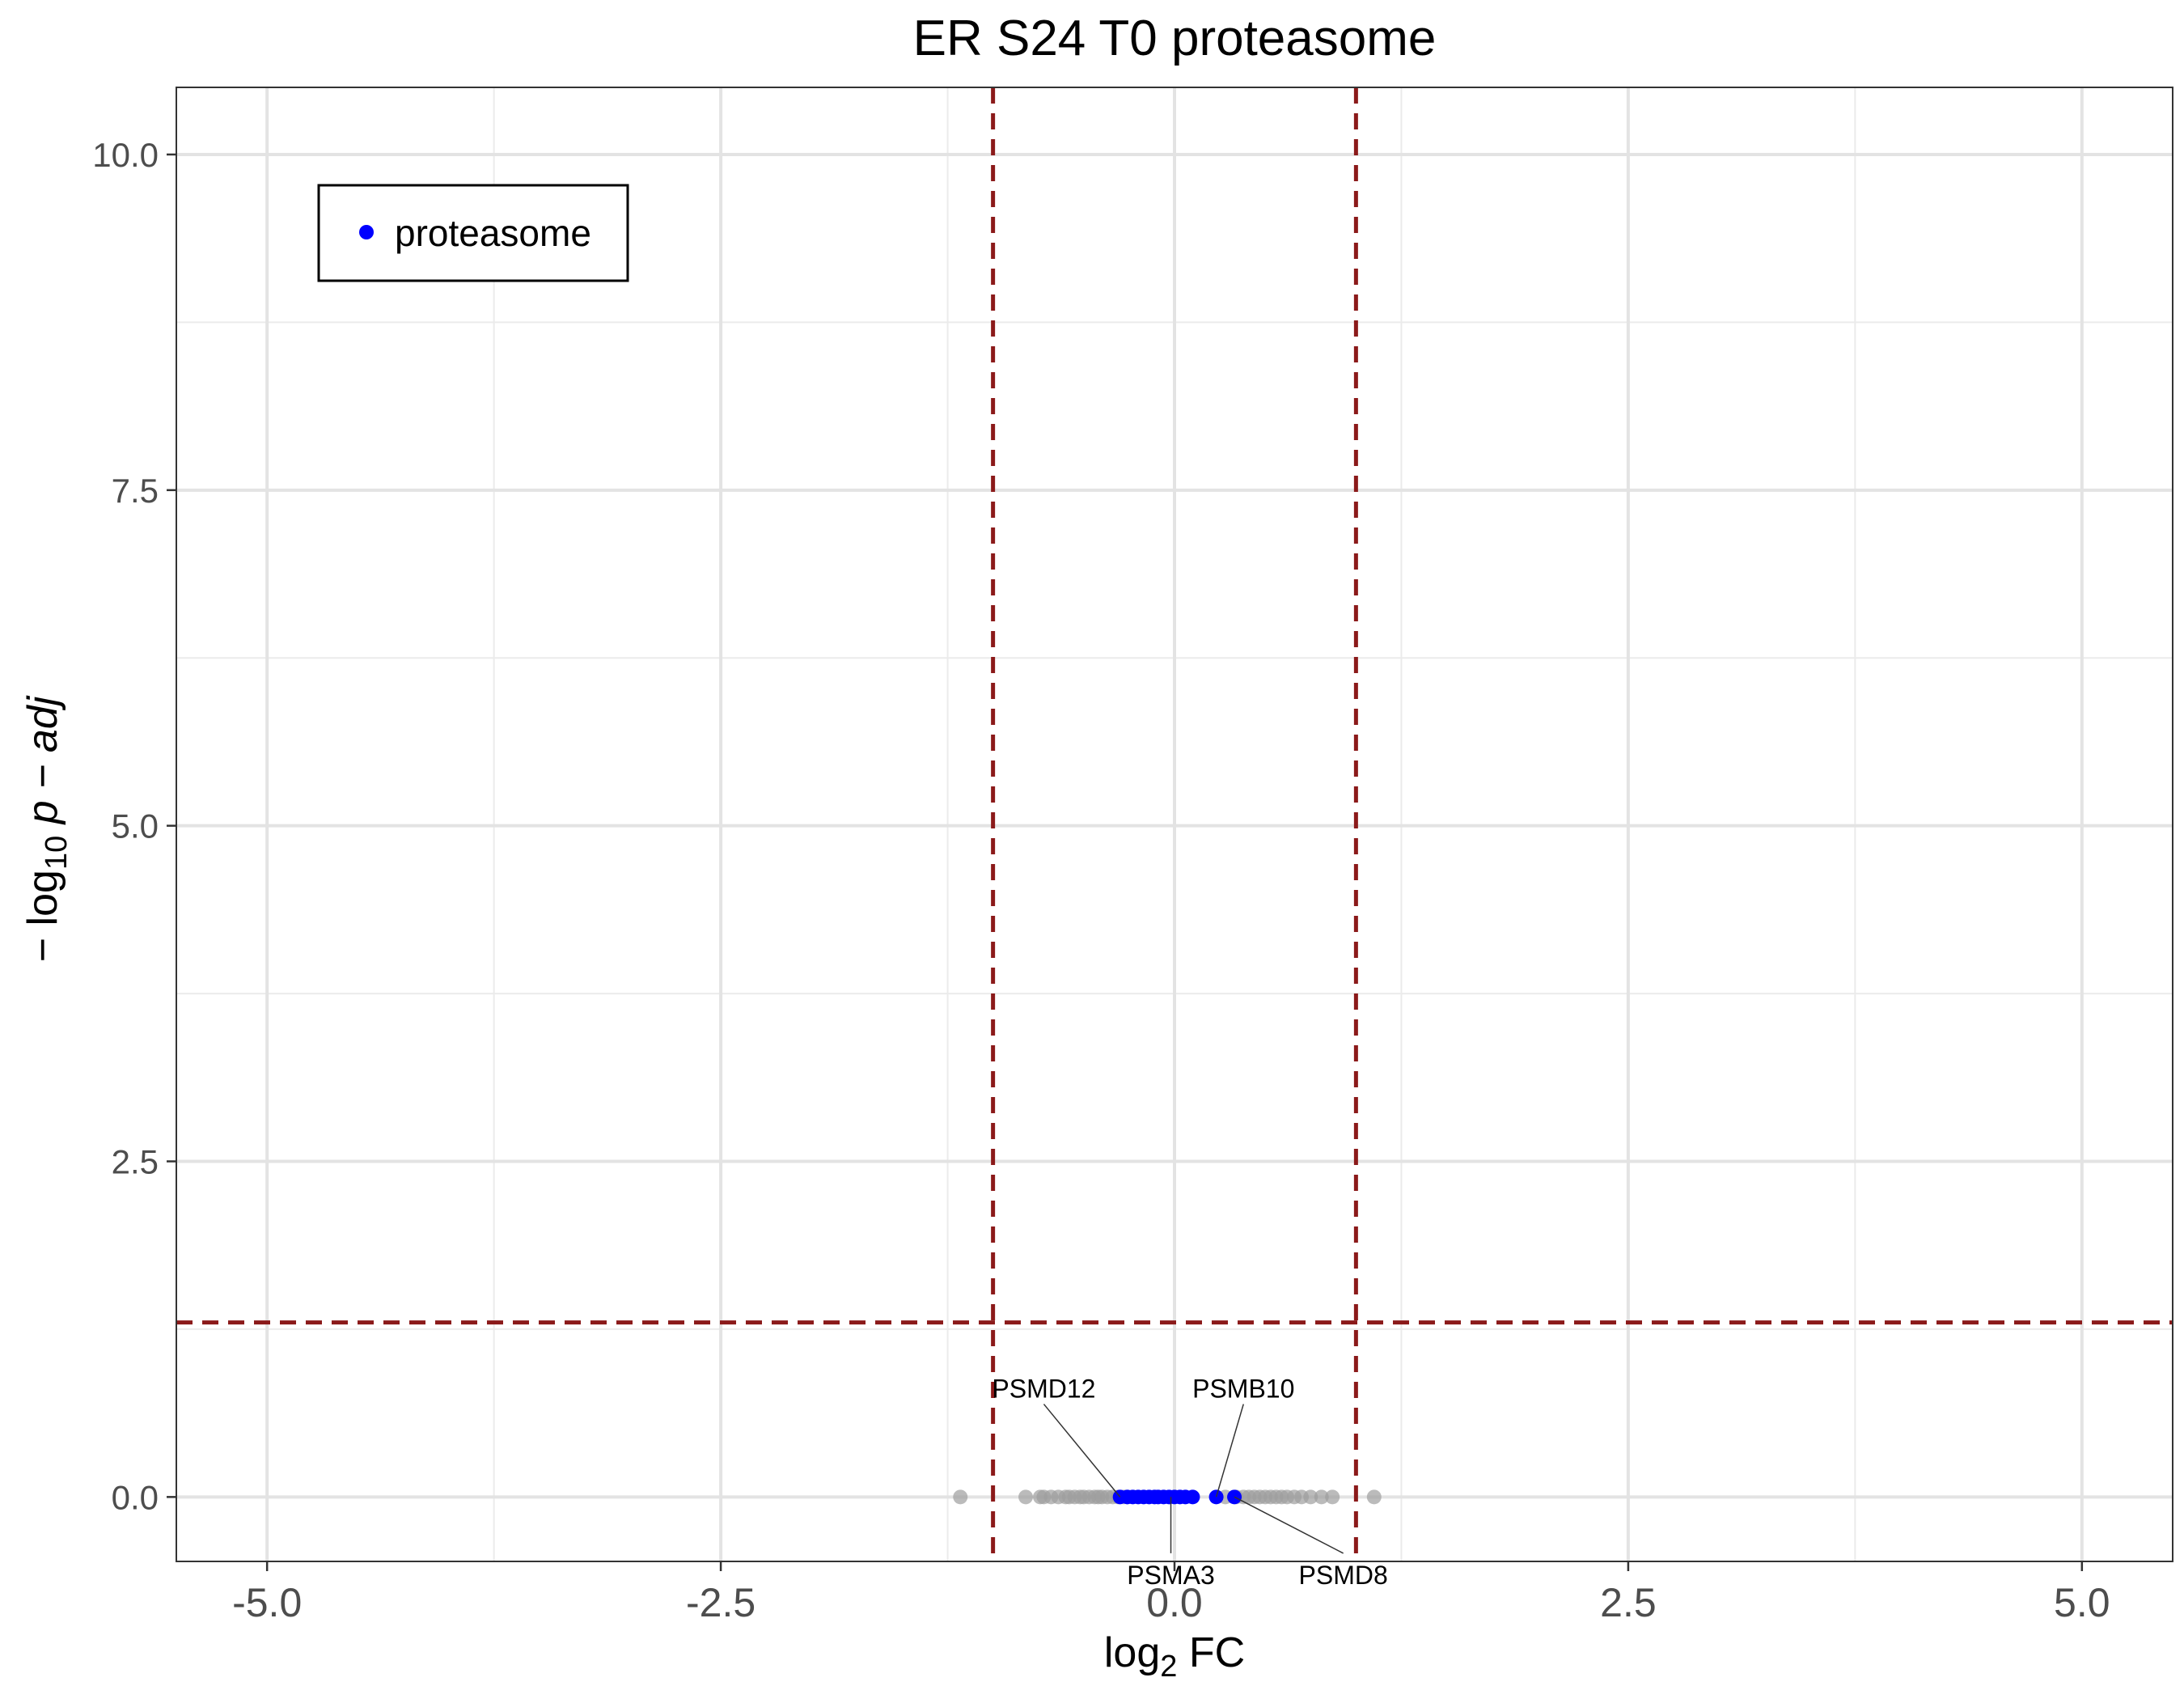 The height and width of the screenshot is (1703, 2184). I want to click on y-tick-label: 0.0, so click(135, 1497).